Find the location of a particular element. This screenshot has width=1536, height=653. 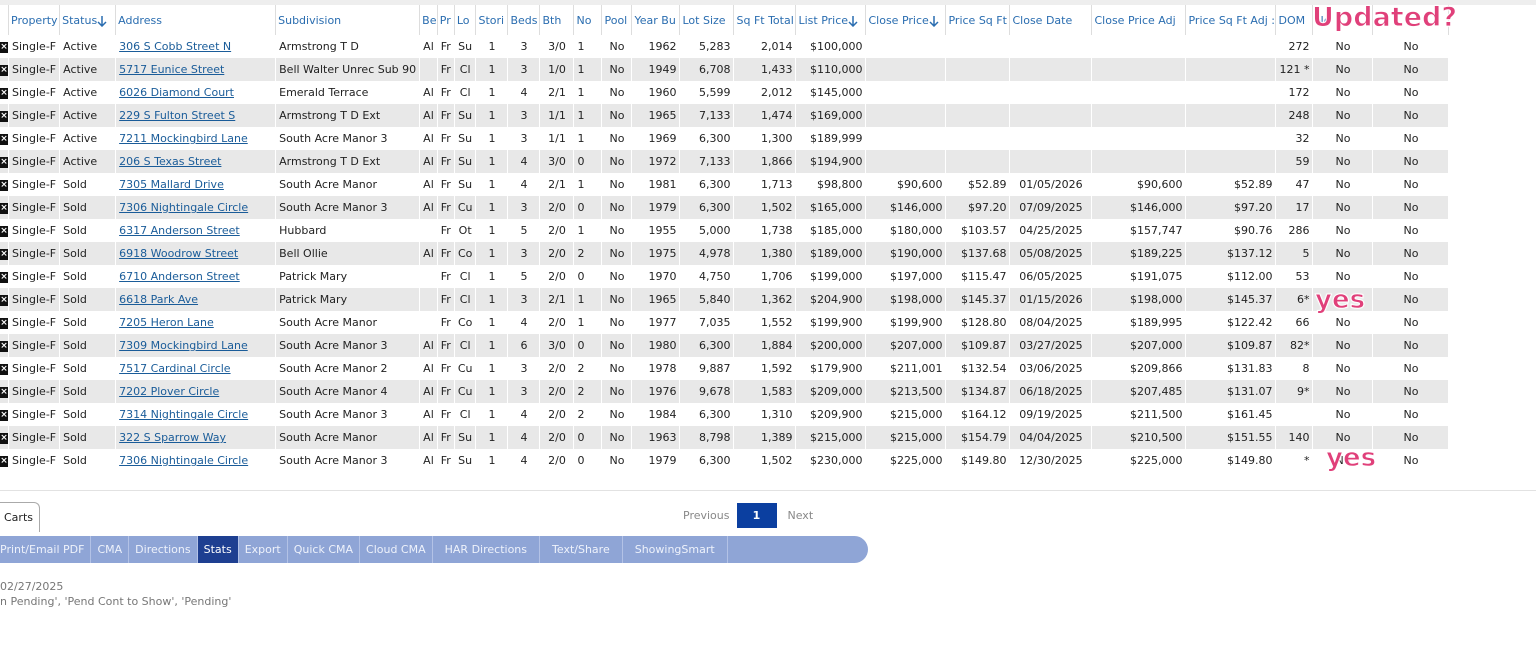

address-link: 6918 Woodrow Street is located at coordinates (179, 253).